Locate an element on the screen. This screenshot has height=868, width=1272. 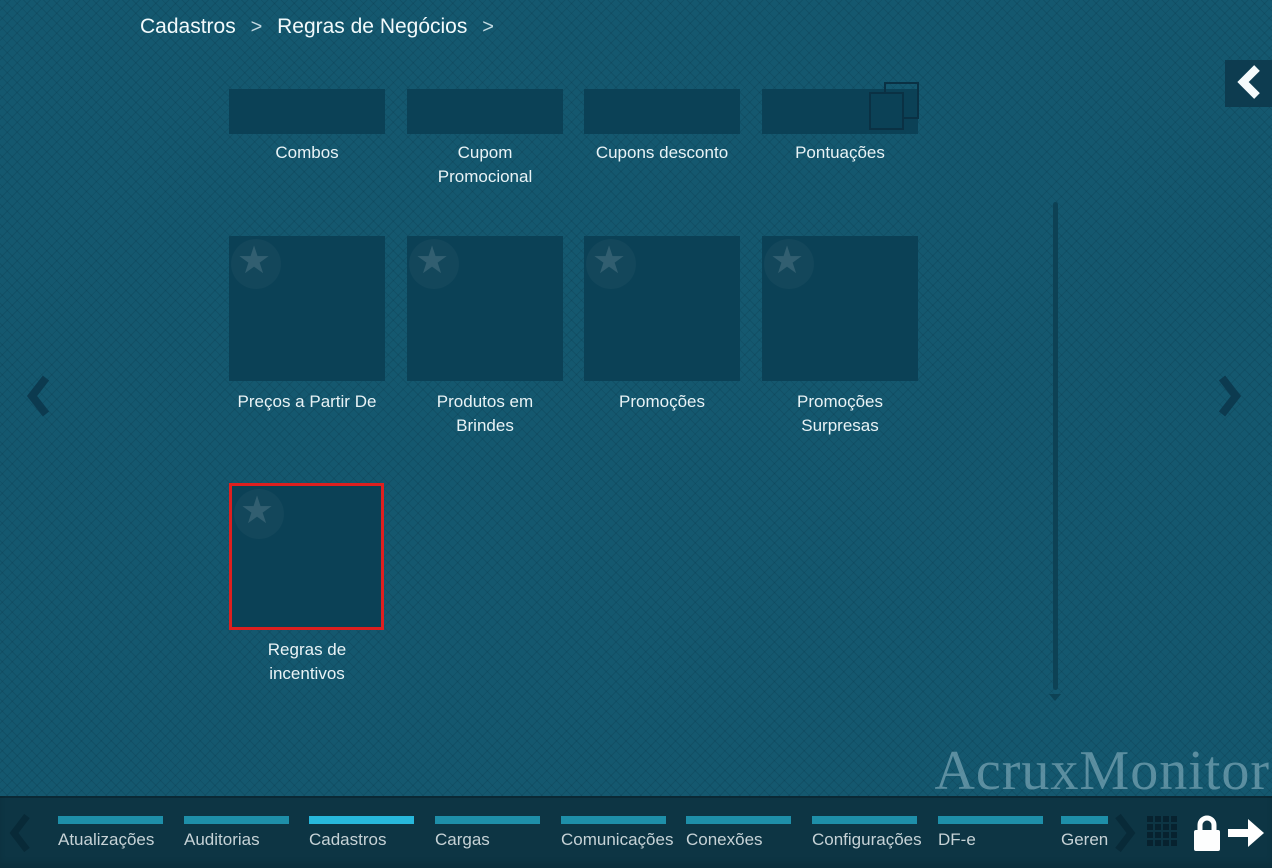
pages-icon is located at coordinates (886, 111).